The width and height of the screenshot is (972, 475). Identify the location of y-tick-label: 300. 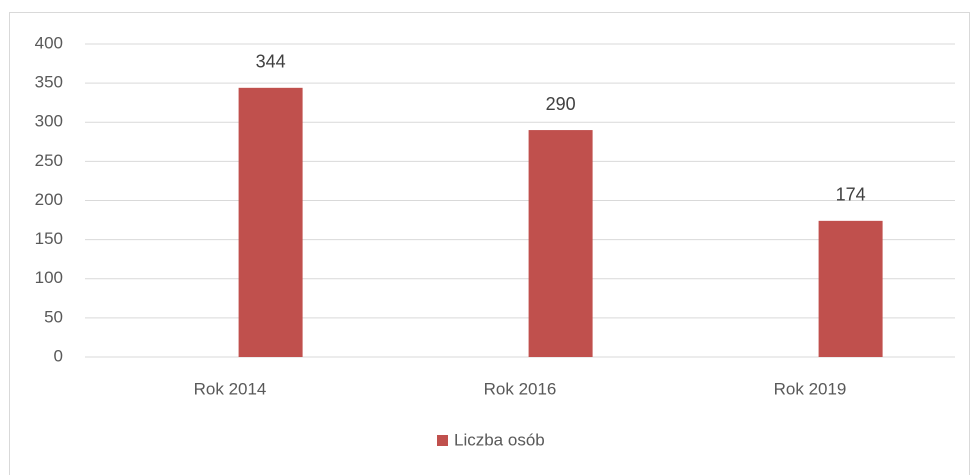
(49, 121).